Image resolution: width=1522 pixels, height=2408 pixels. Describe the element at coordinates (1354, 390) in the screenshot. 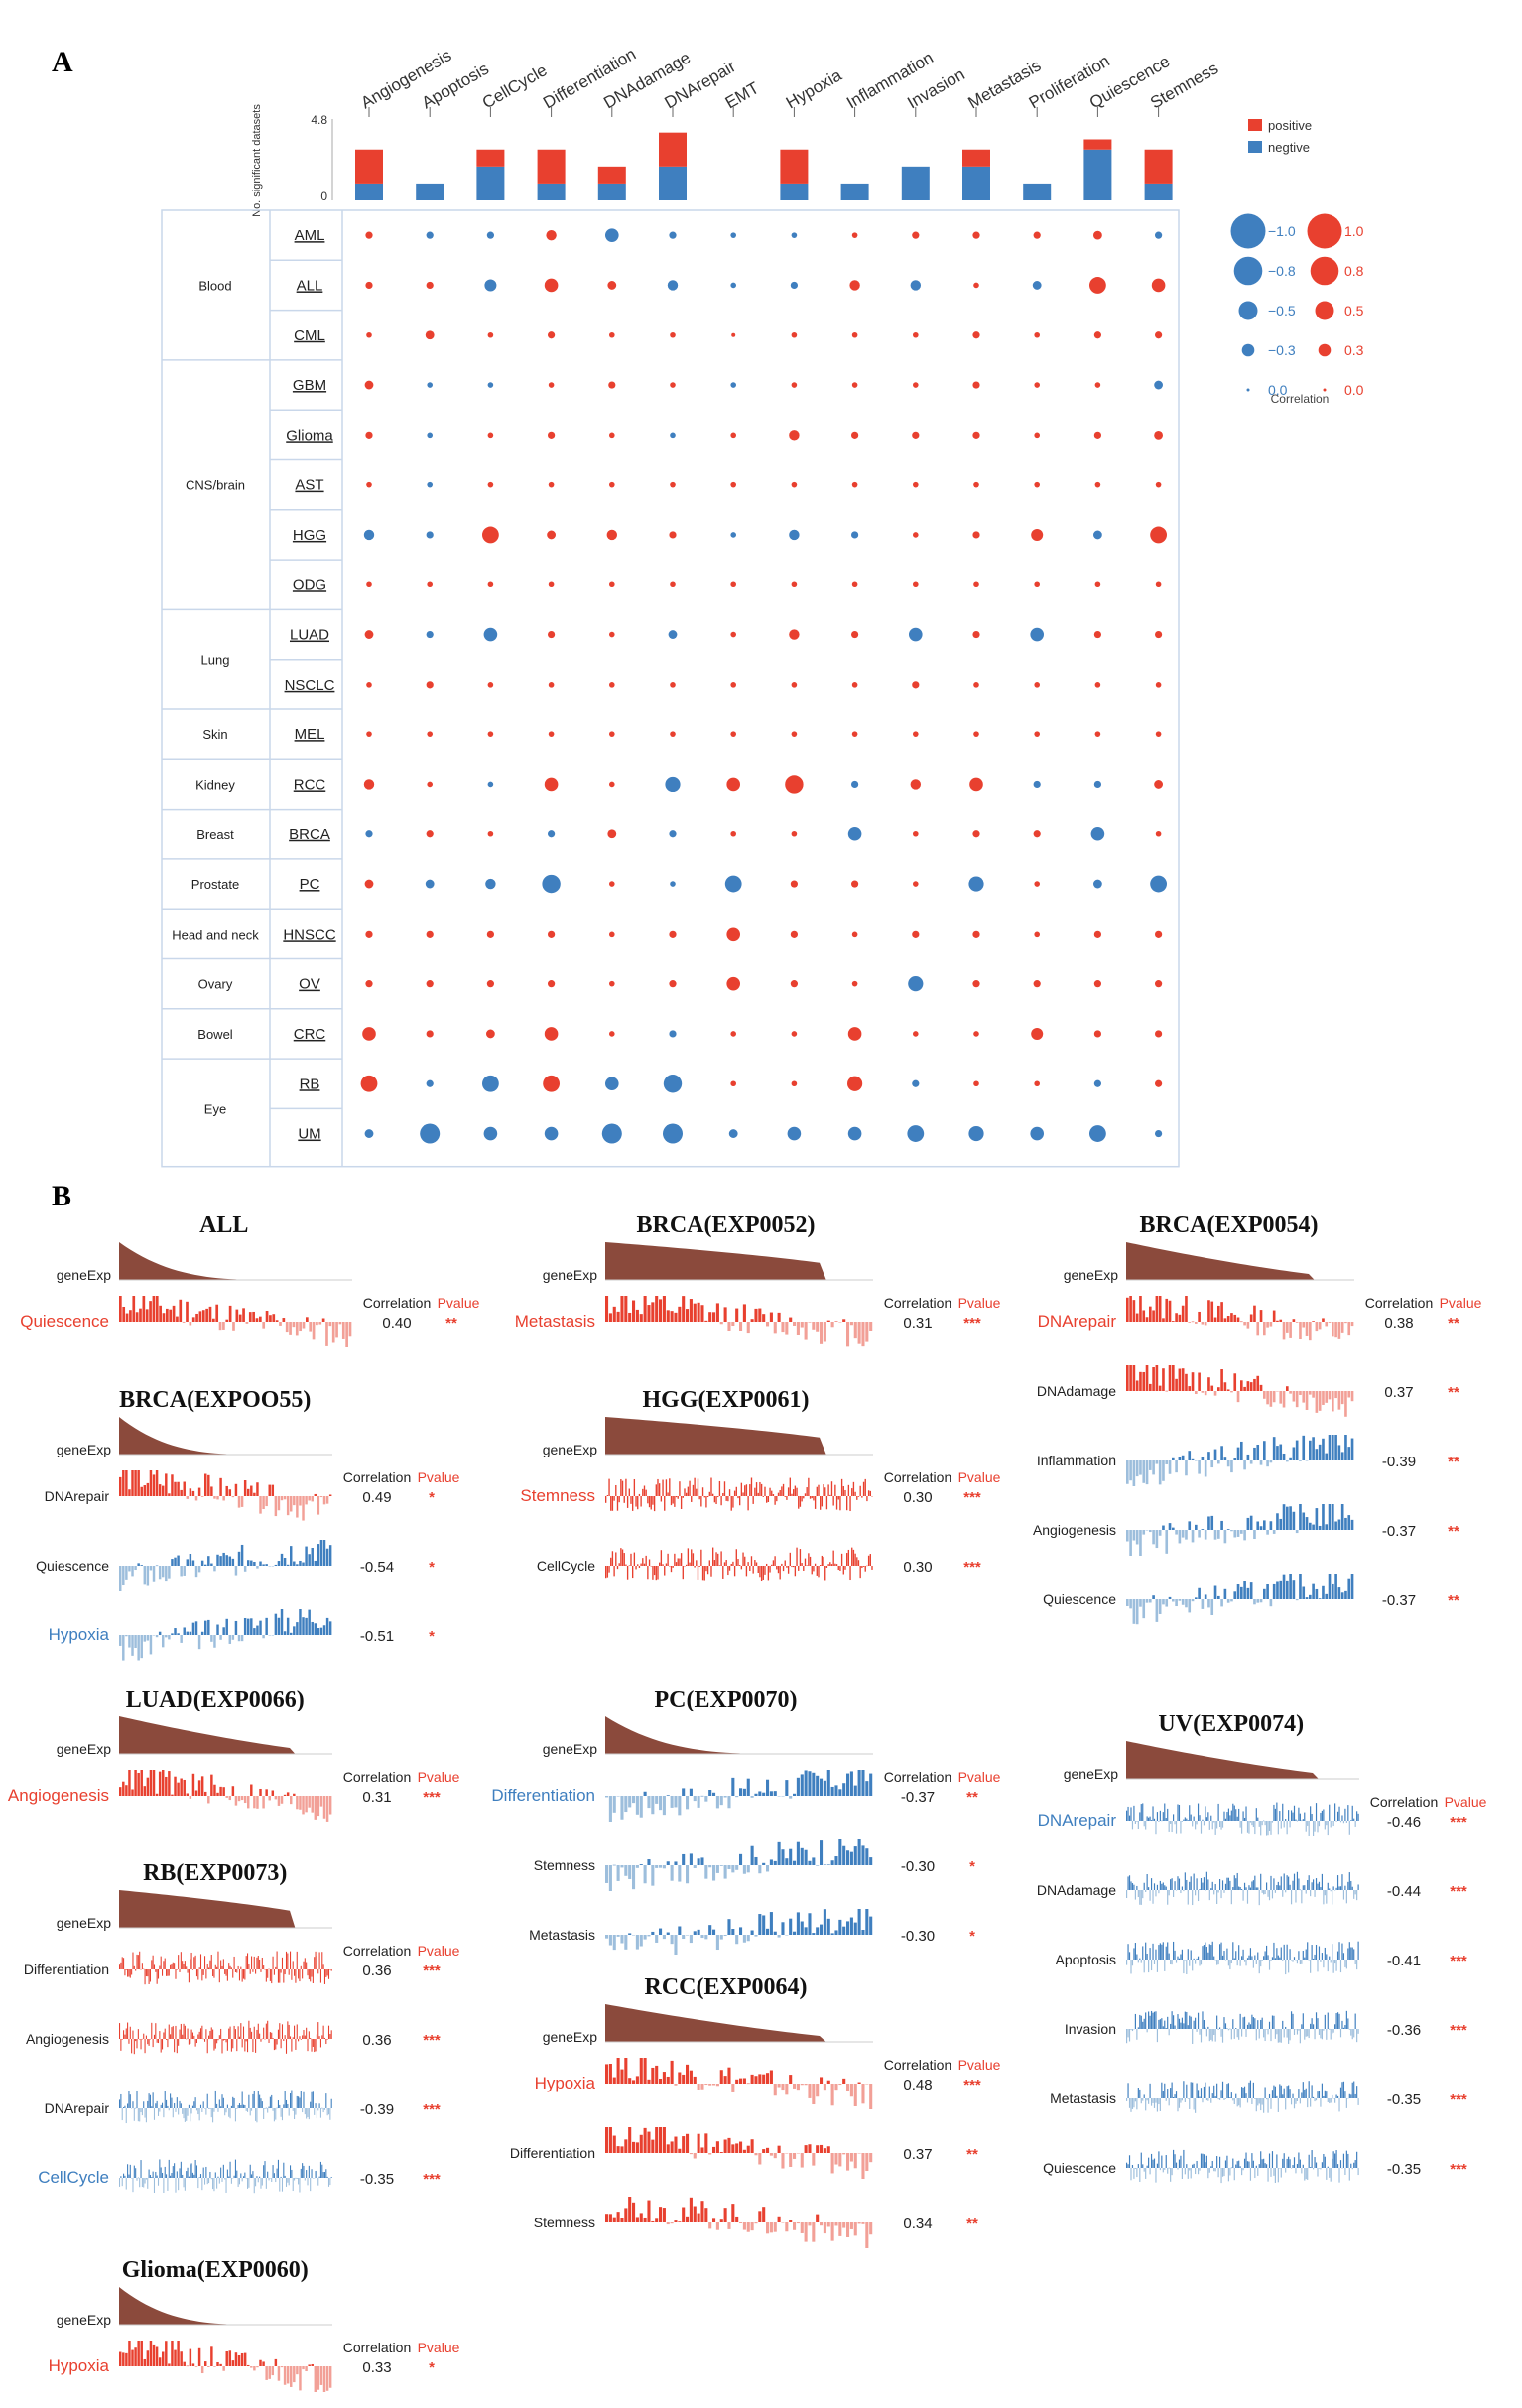

I see `size-legend-pos-label: 0.0` at that location.